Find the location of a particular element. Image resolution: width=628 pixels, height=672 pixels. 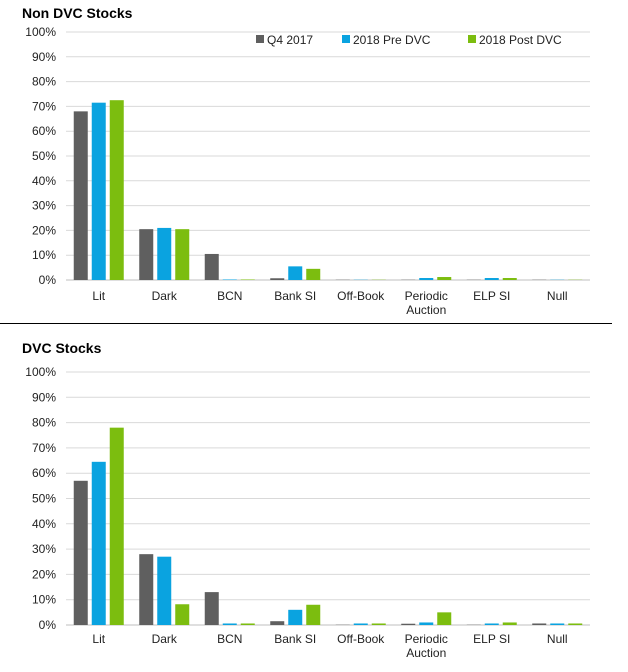

dvc-chart-title: DVC Stocks is located at coordinates (62, 348).